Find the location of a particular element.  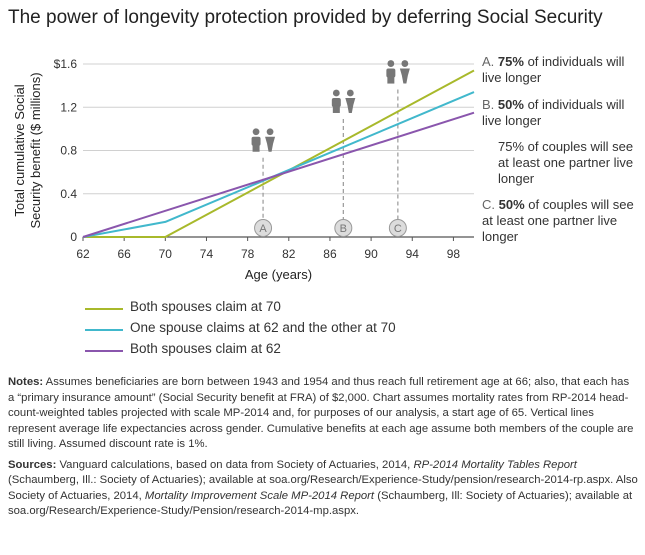

annotation-b: B. 50% of individuals will live longer is located at coordinates (562, 113).